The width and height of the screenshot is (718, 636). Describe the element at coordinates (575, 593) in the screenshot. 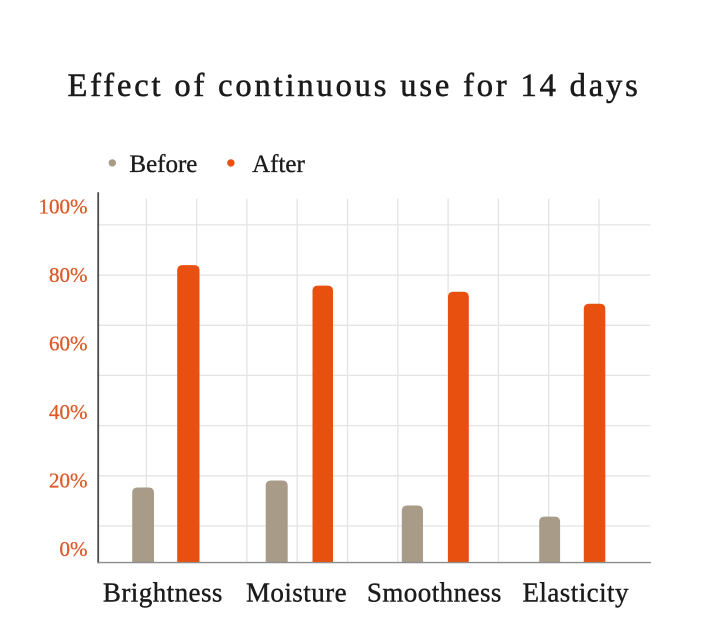

I see `svg-text: Elasticity` at that location.